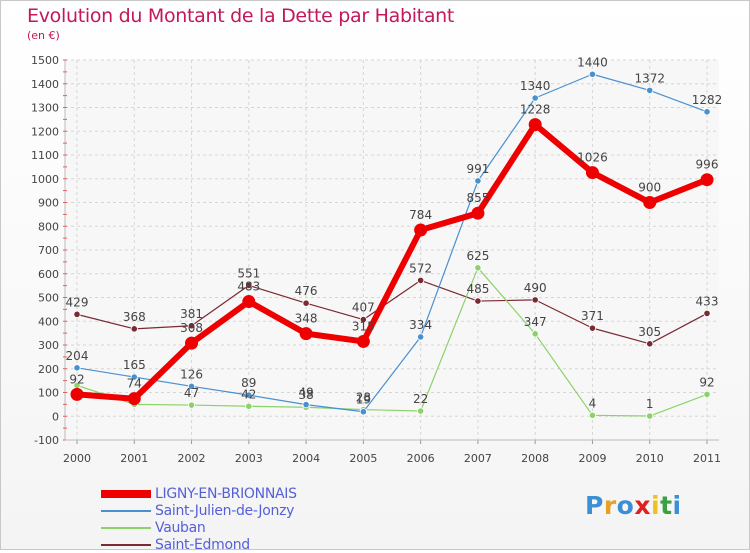 This screenshot has height=553, width=750. I want to click on x-tick-label: 2003, so click(249, 458).